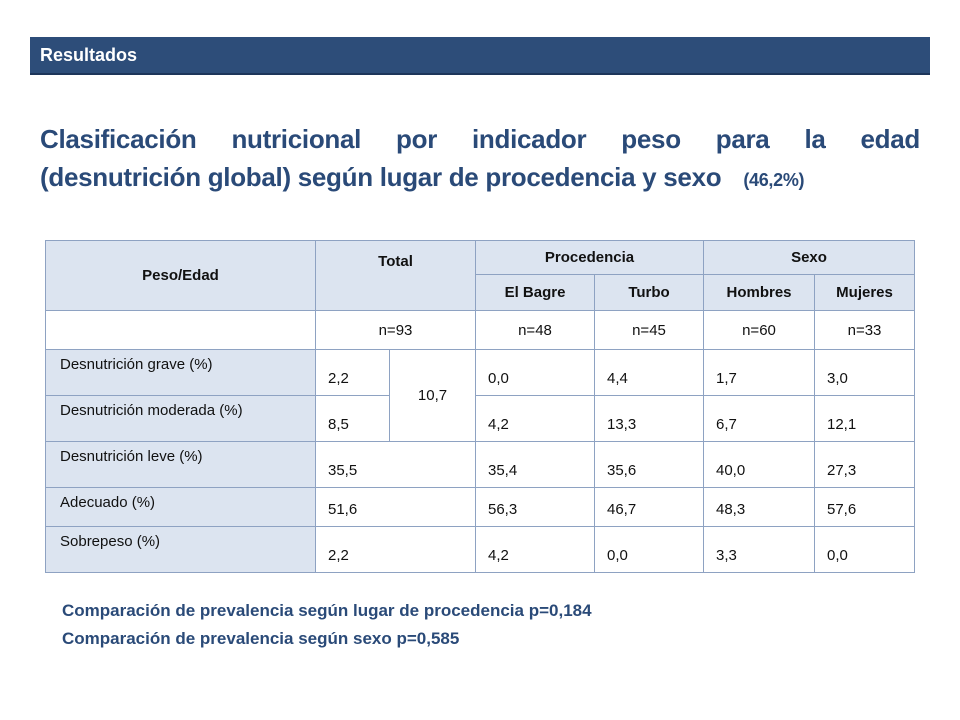 Image resolution: width=960 pixels, height=720 pixels. Describe the element at coordinates (649, 330) in the screenshot. I see `n-turbo: n=45` at that location.